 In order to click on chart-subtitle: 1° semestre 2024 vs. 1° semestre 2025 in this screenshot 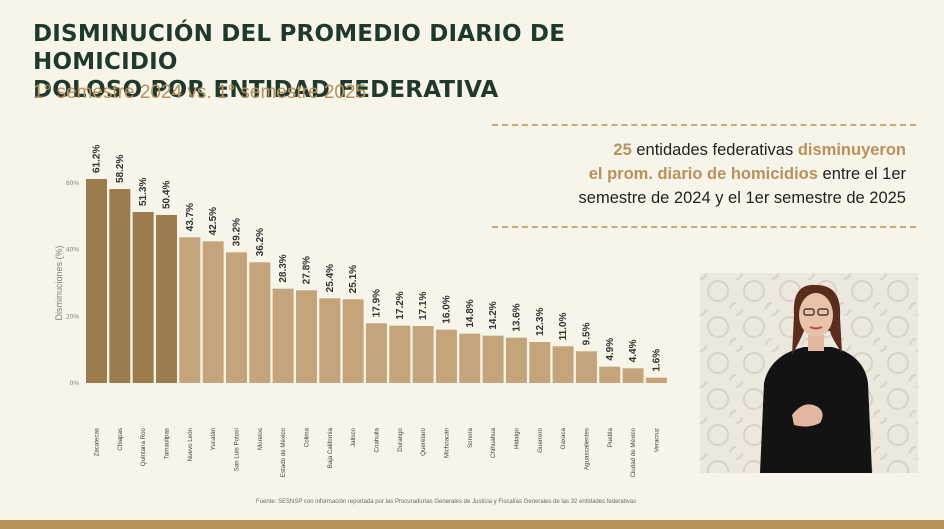, I will do `click(200, 92)`.